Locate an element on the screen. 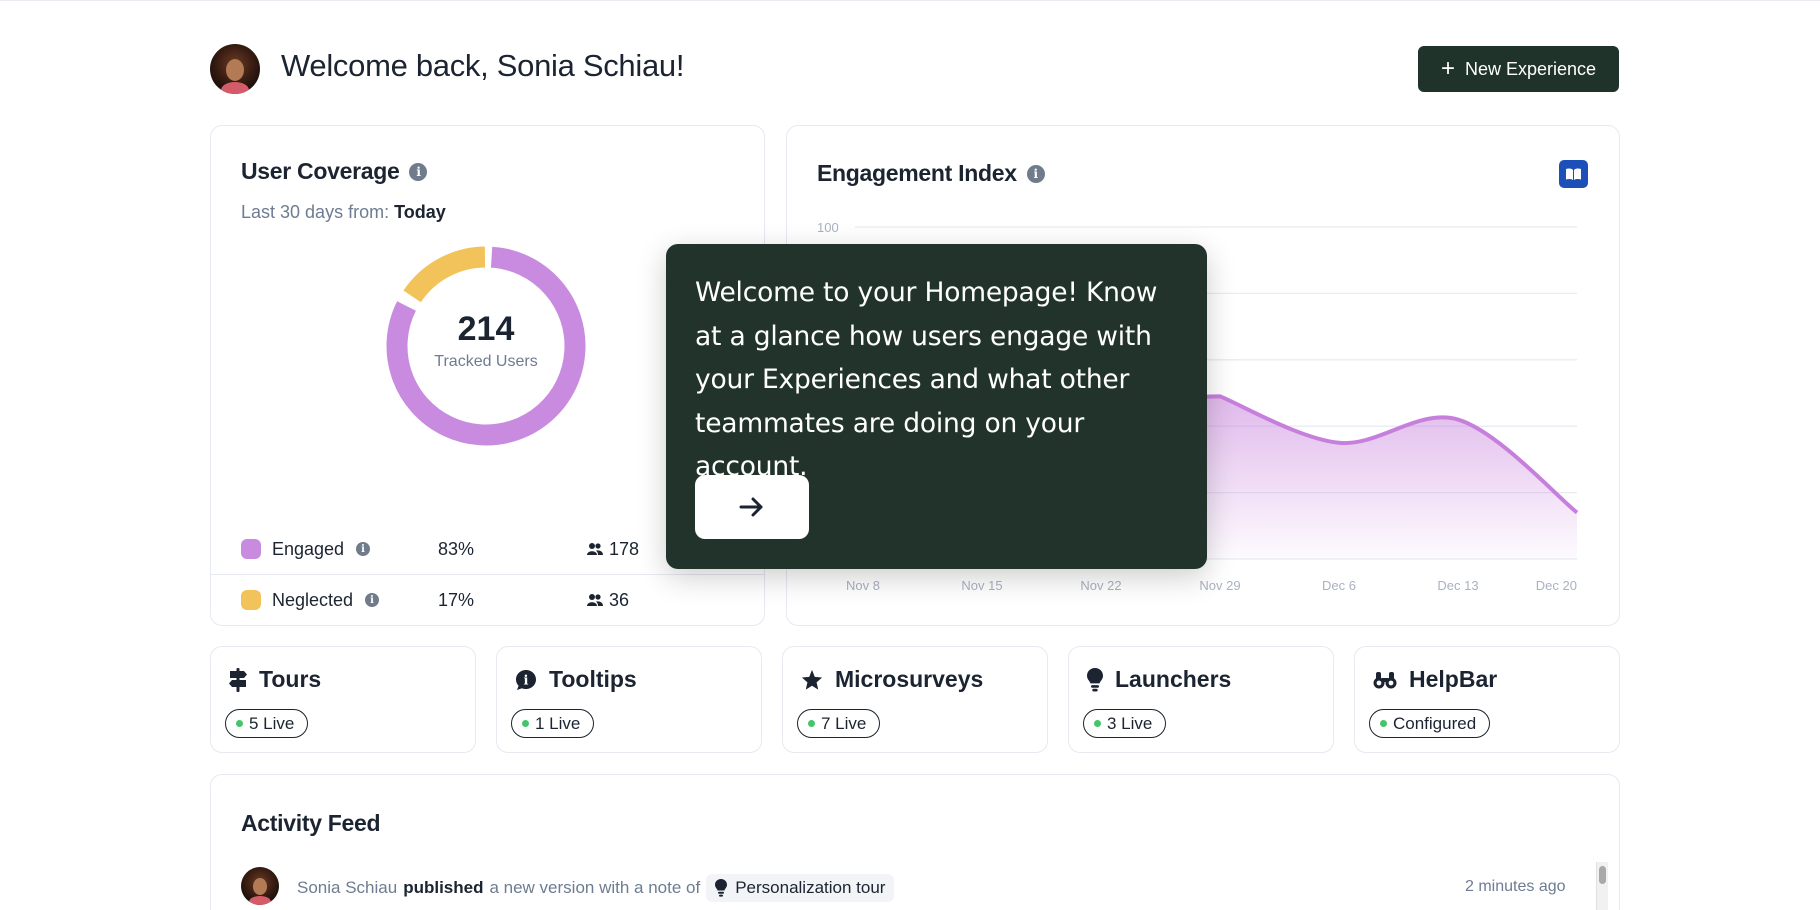  activity-user: Sonia Schiau is located at coordinates (347, 887).